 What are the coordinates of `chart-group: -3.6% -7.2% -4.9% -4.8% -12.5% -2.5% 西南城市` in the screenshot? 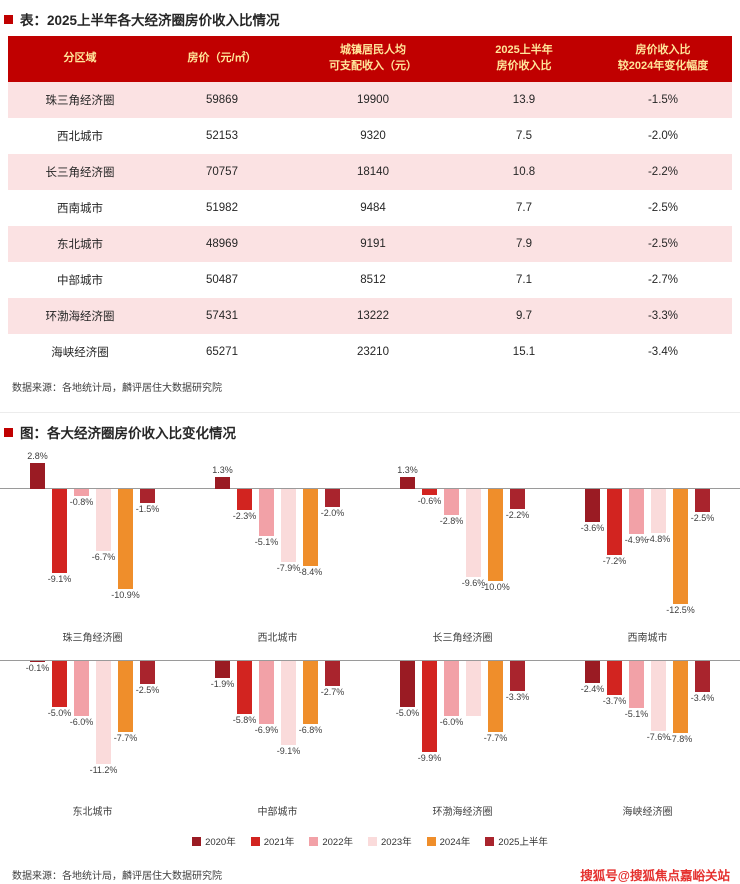 It's located at (647, 548).